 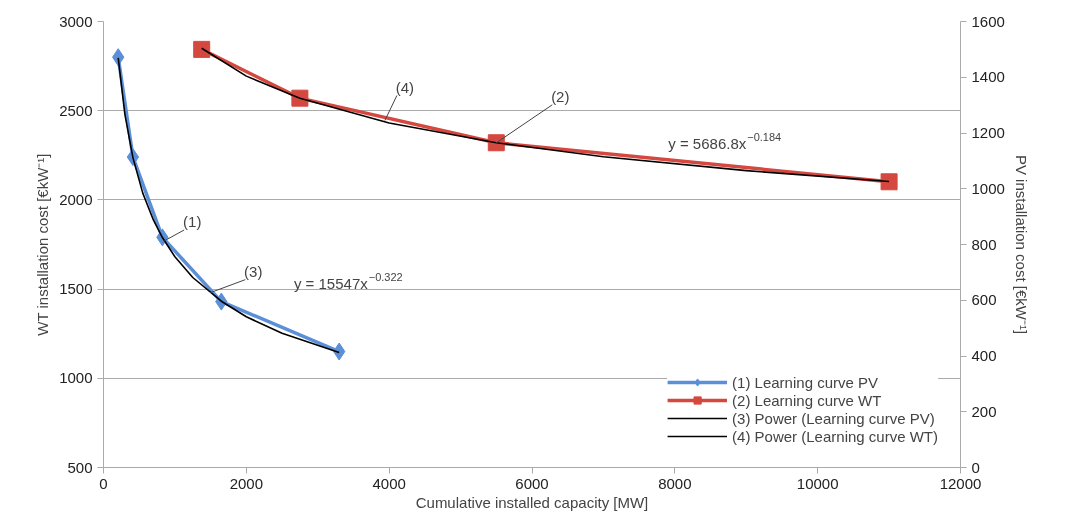 I want to click on y2-tick-label: 600, so click(x=984, y=300).